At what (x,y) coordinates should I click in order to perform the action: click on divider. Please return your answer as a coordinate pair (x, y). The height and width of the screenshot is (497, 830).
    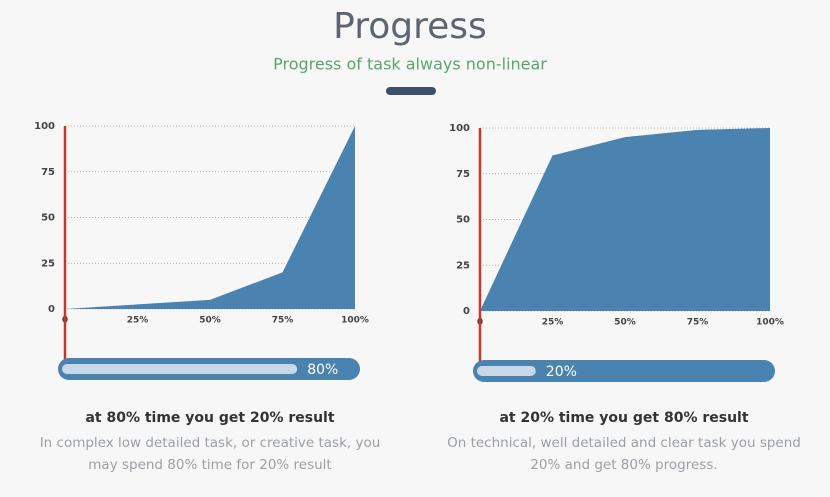
    Looking at the image, I should click on (411, 91).